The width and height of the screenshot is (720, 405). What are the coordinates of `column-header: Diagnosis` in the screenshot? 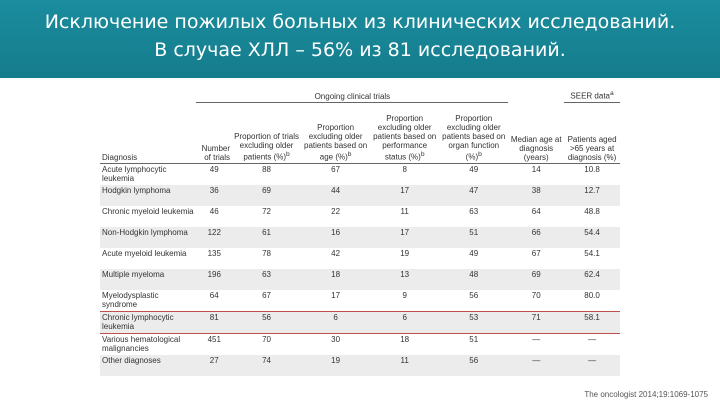 It's located at (148, 133).